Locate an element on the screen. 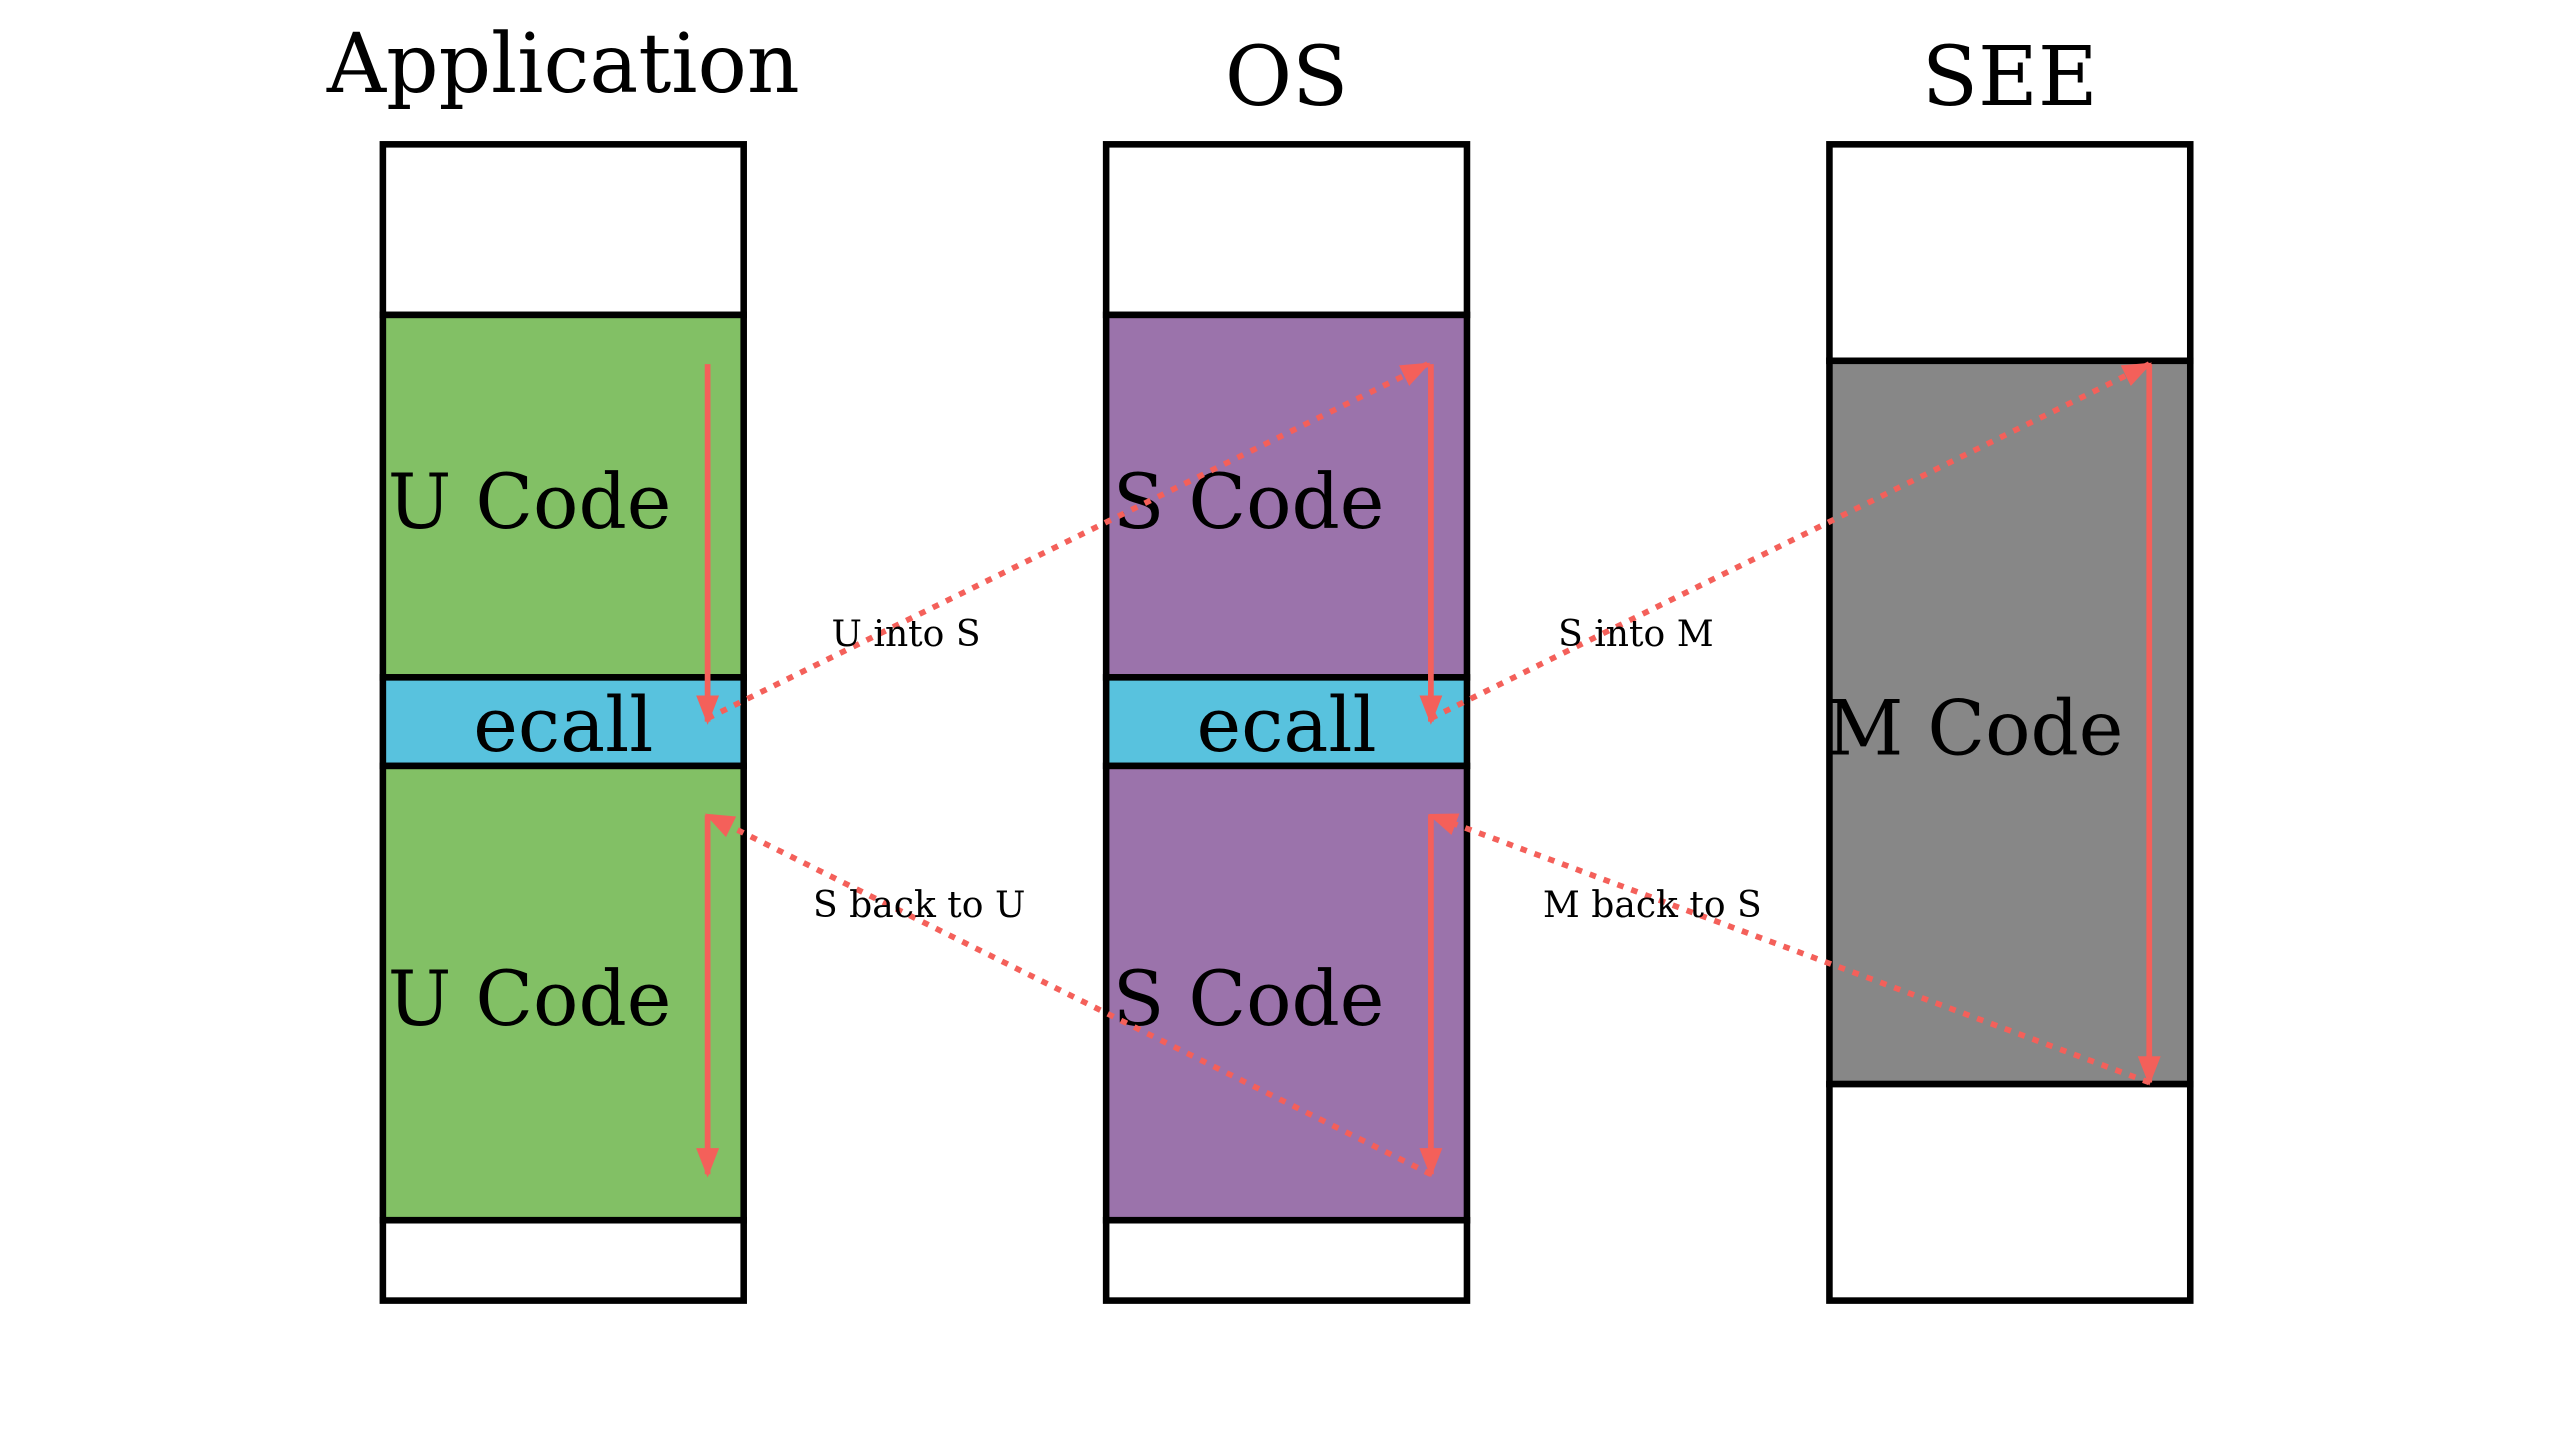 This screenshot has width=2560, height=1440. label-see-m-code: M Code is located at coordinates (1974, 728).